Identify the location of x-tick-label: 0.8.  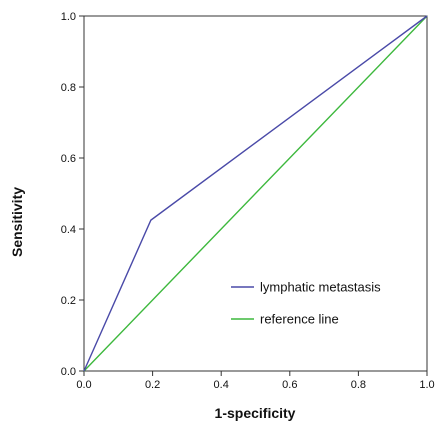
(358, 385).